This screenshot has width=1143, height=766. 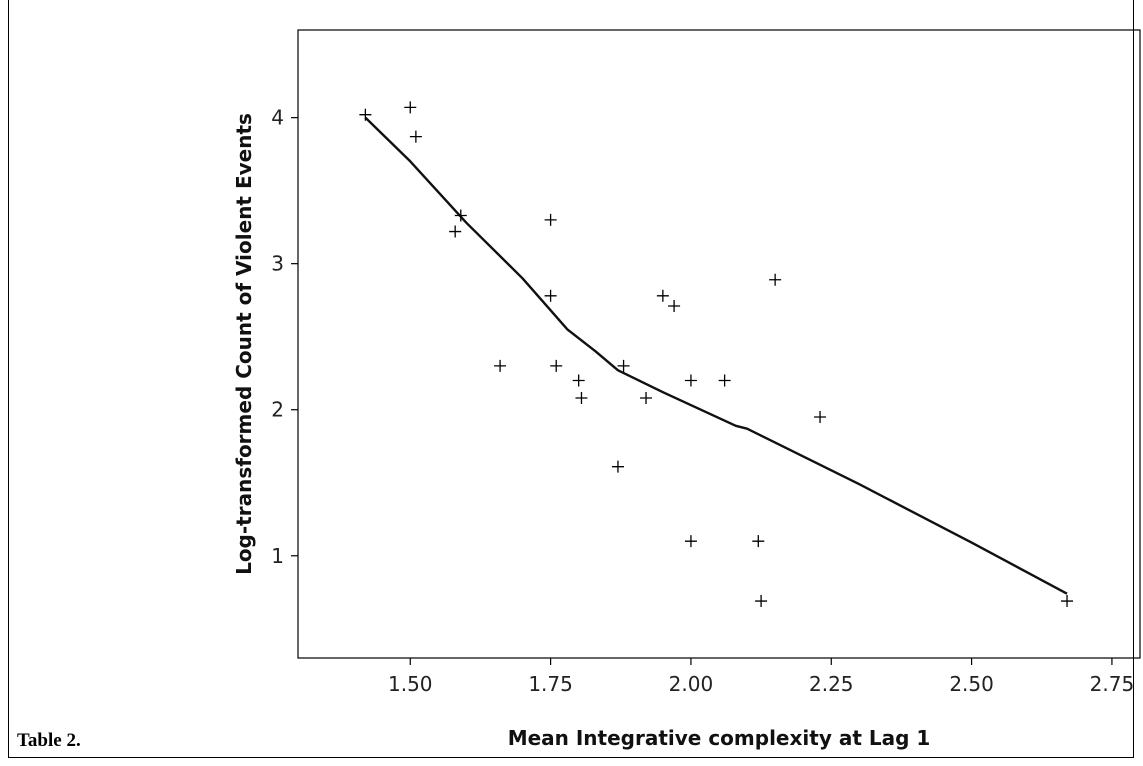 I want to click on x-tick-label: 2.00, so click(x=691, y=684).